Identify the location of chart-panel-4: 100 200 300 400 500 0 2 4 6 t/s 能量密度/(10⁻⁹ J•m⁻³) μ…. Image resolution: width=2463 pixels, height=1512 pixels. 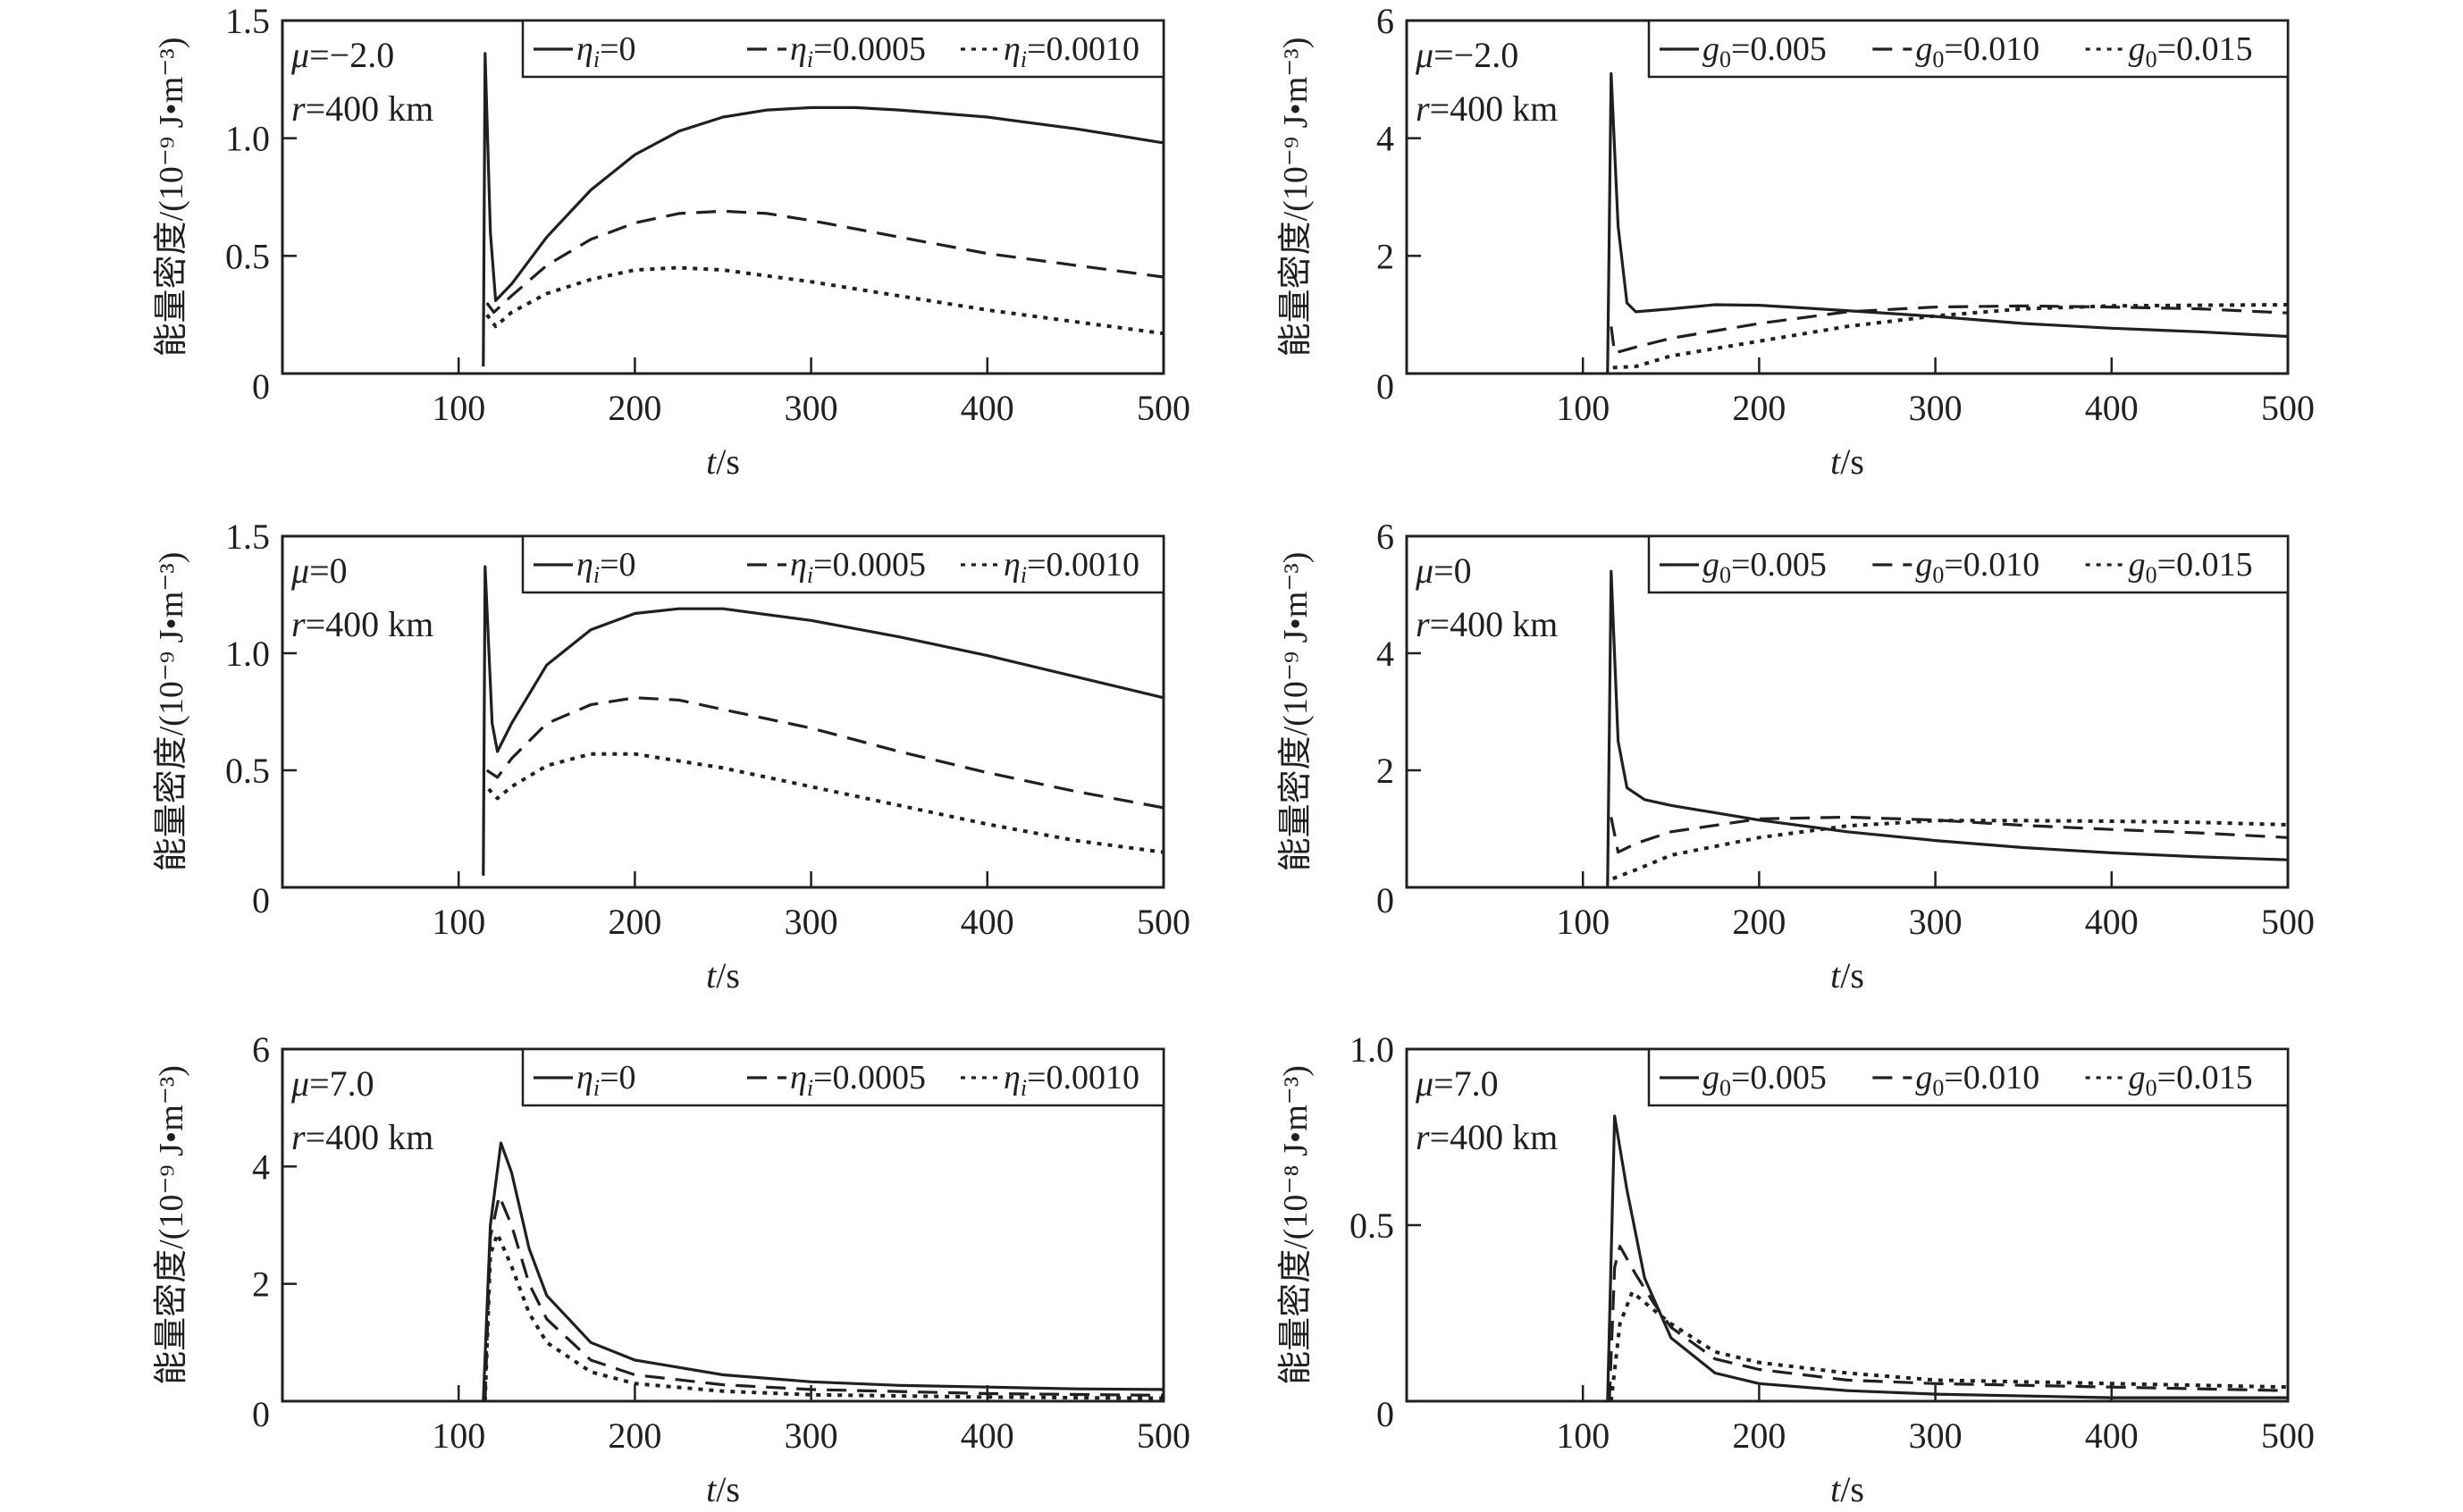
(1796, 756).